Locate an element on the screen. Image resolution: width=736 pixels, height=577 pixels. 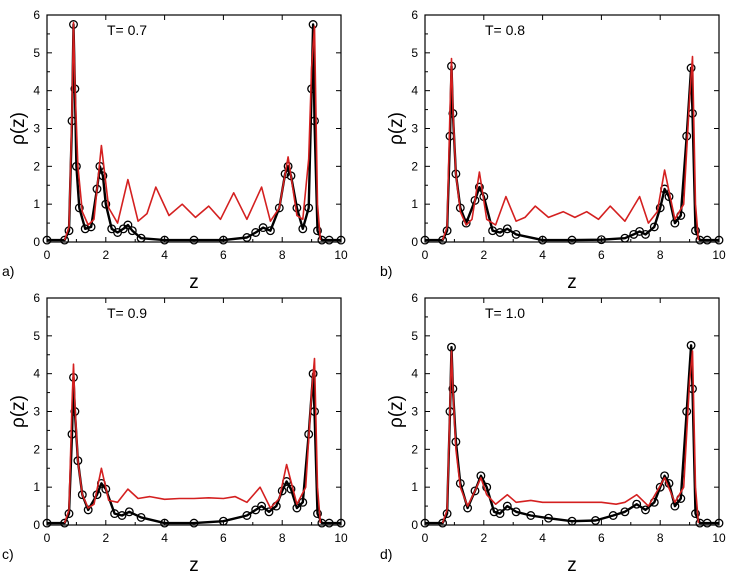
y-tick-label: 0 is located at coordinates (414, 242).